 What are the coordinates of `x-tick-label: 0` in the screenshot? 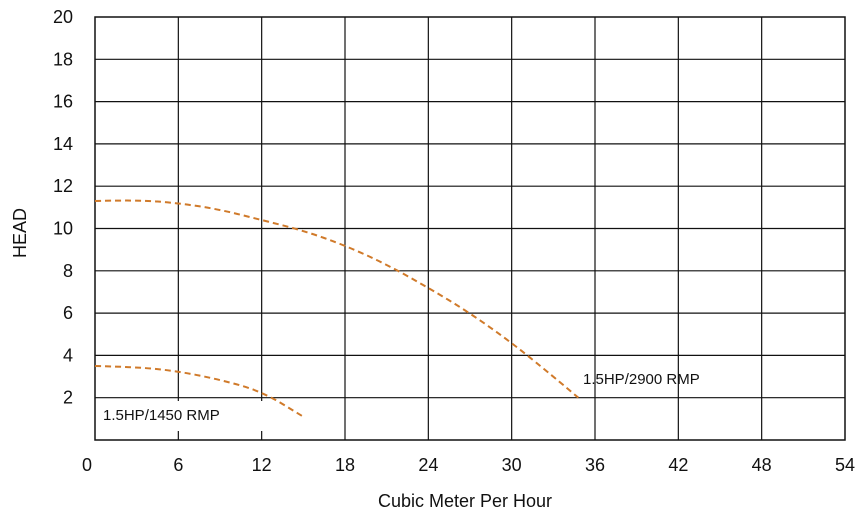 It's located at (87, 465).